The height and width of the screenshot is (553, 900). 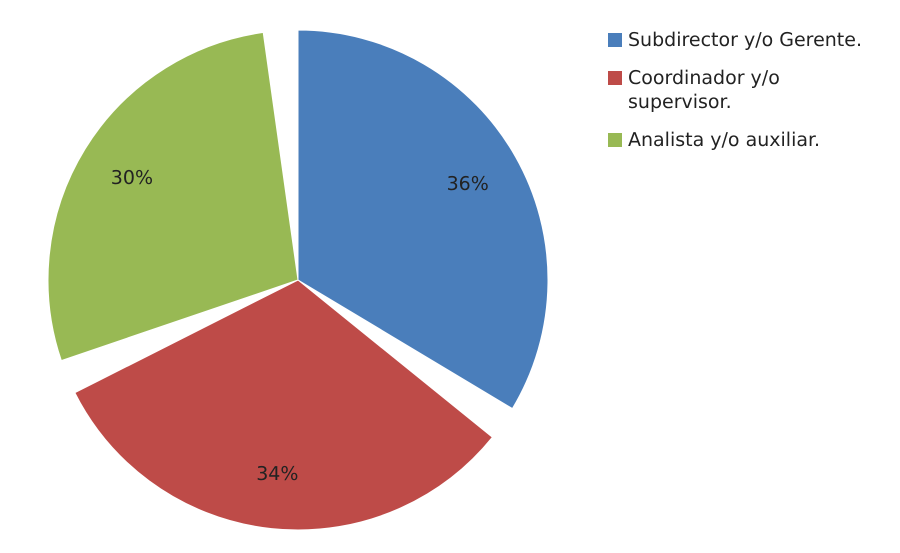 What do you see at coordinates (724, 140) in the screenshot?
I see `legend-label: Analista y/o auxiliar.` at bounding box center [724, 140].